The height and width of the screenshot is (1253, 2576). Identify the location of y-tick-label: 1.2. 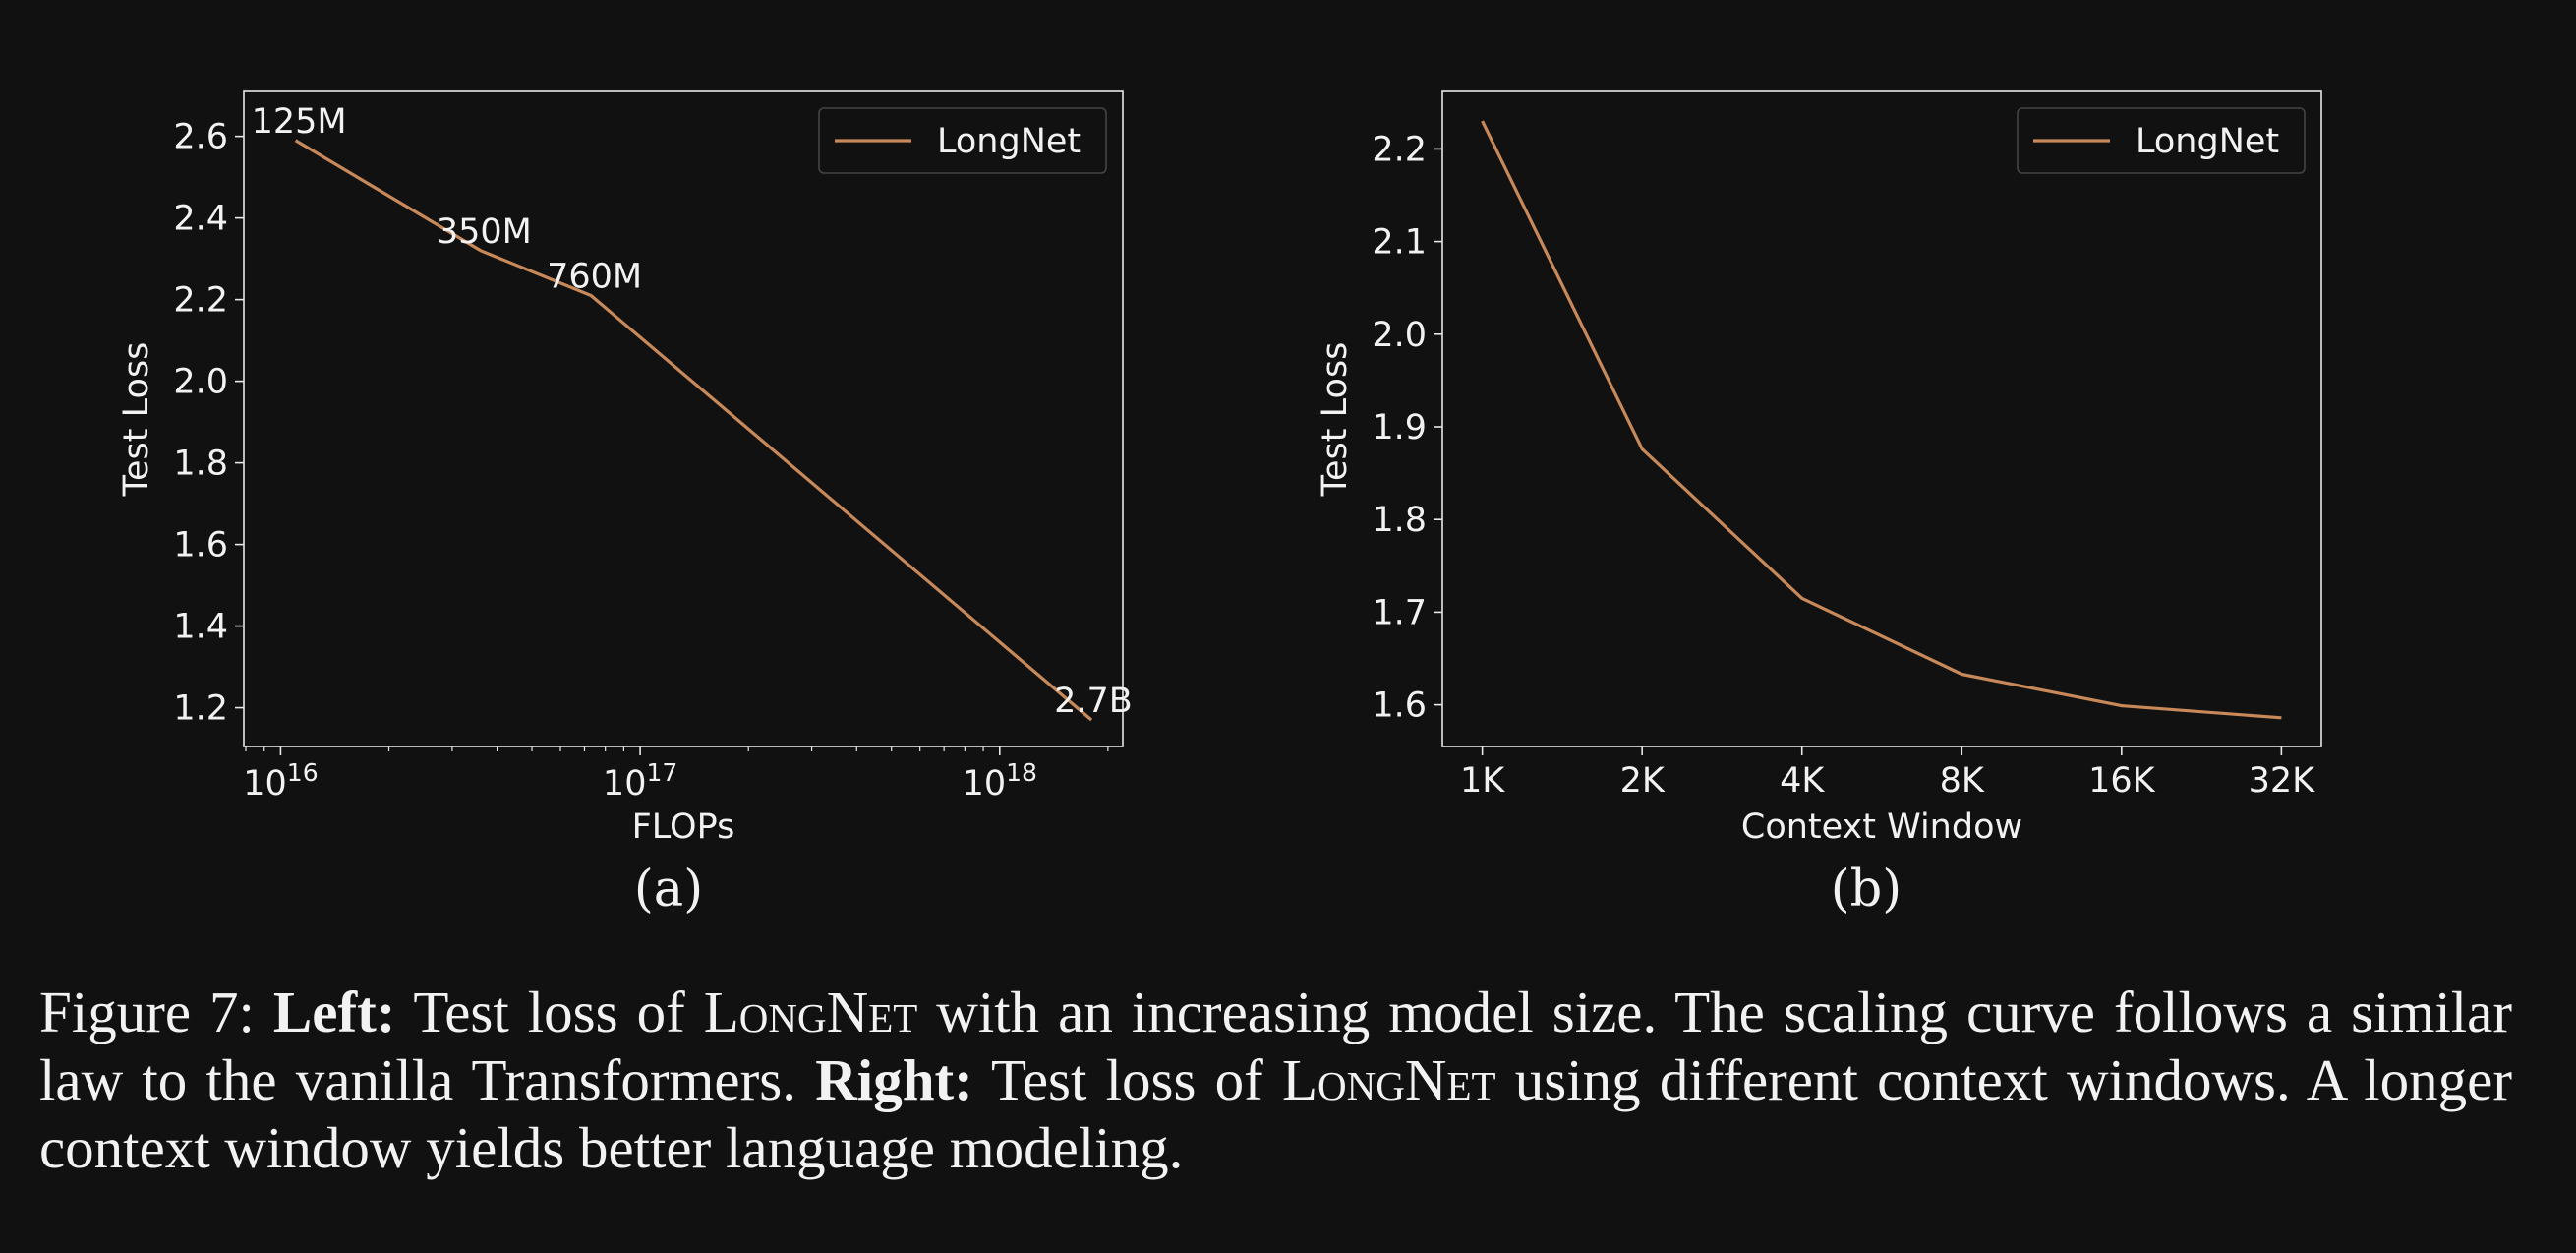
(200, 709).